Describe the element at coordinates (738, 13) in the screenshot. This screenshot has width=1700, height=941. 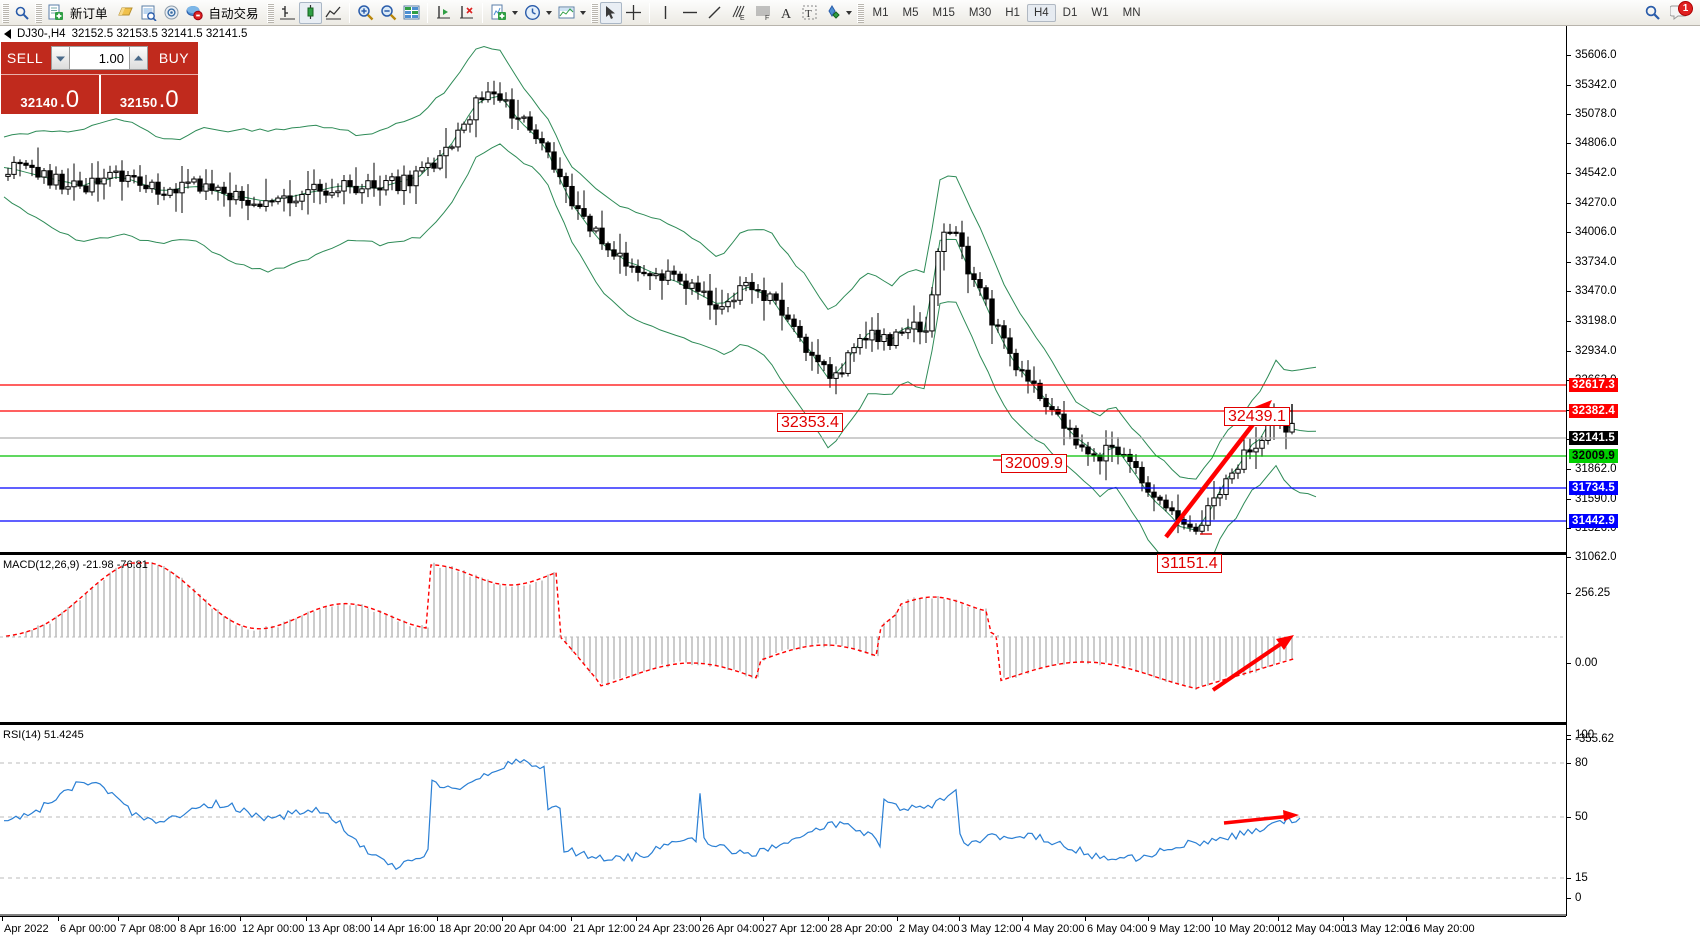
I see `elliott-wave-icon: E` at that location.